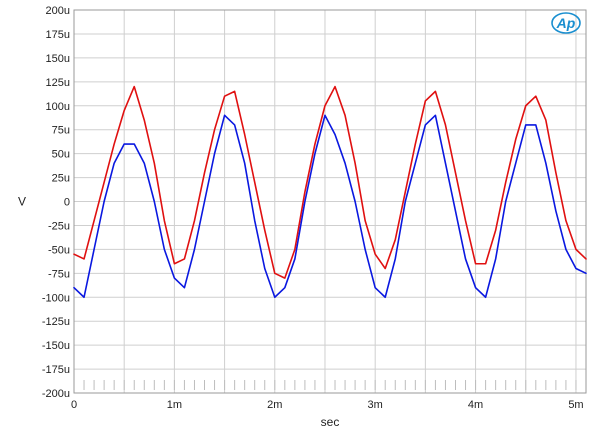 This screenshot has width=600, height=436. Describe the element at coordinates (22, 202) in the screenshot. I see `y-axis-label: V` at that location.